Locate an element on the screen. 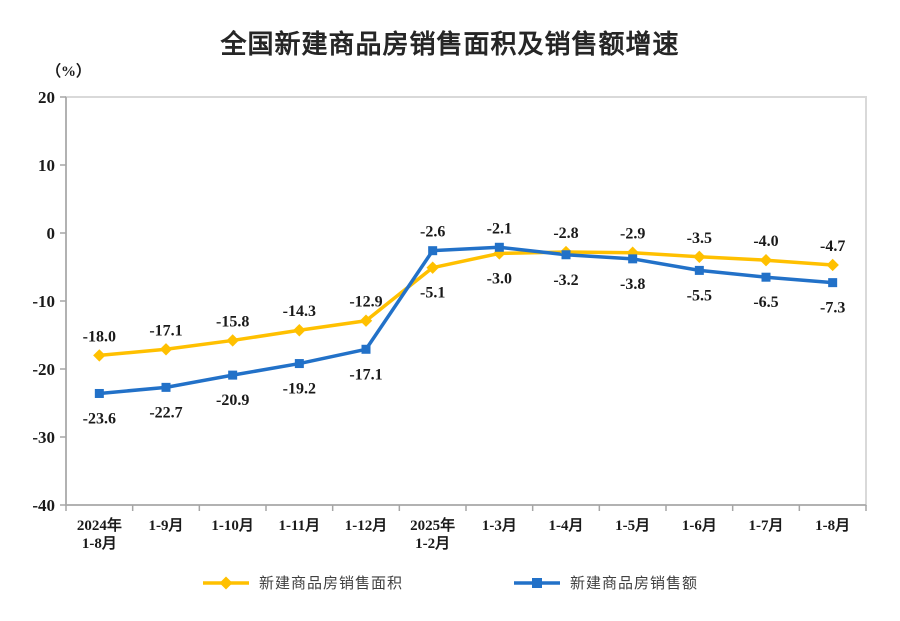  data-label: -20.9 is located at coordinates (232, 400).